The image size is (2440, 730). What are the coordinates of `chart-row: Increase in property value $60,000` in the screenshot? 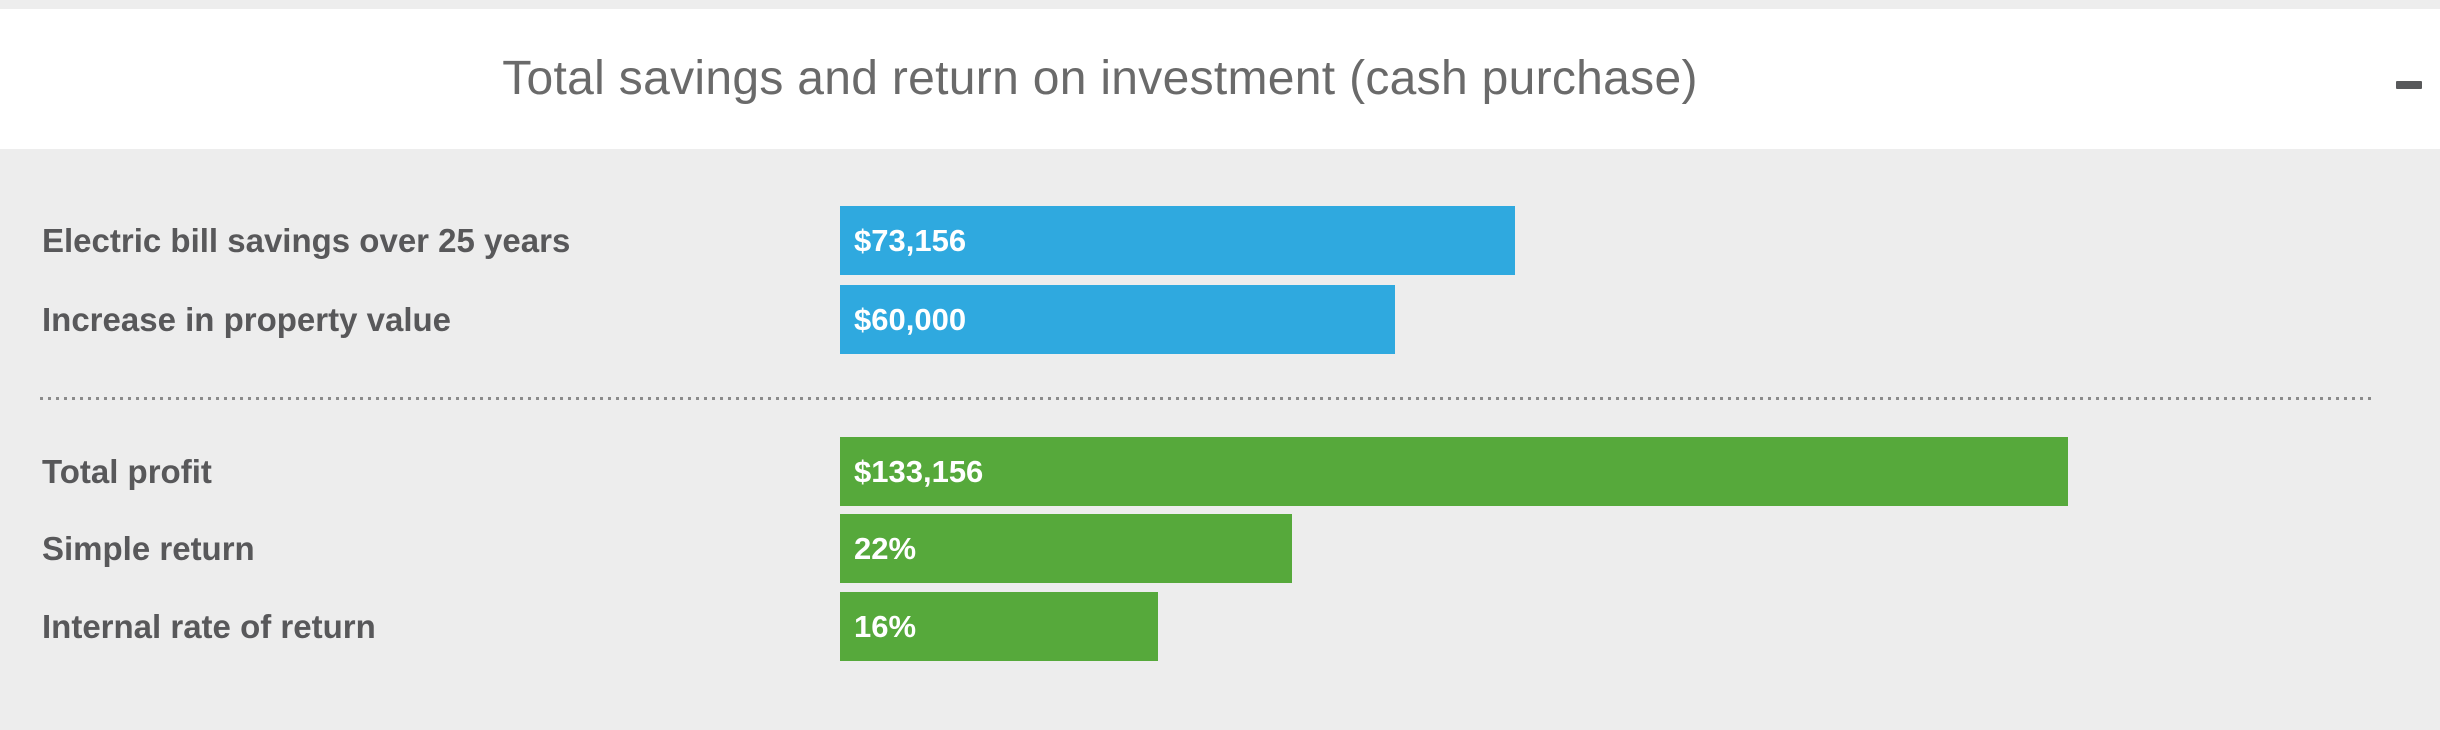 It's located at (1220, 319).